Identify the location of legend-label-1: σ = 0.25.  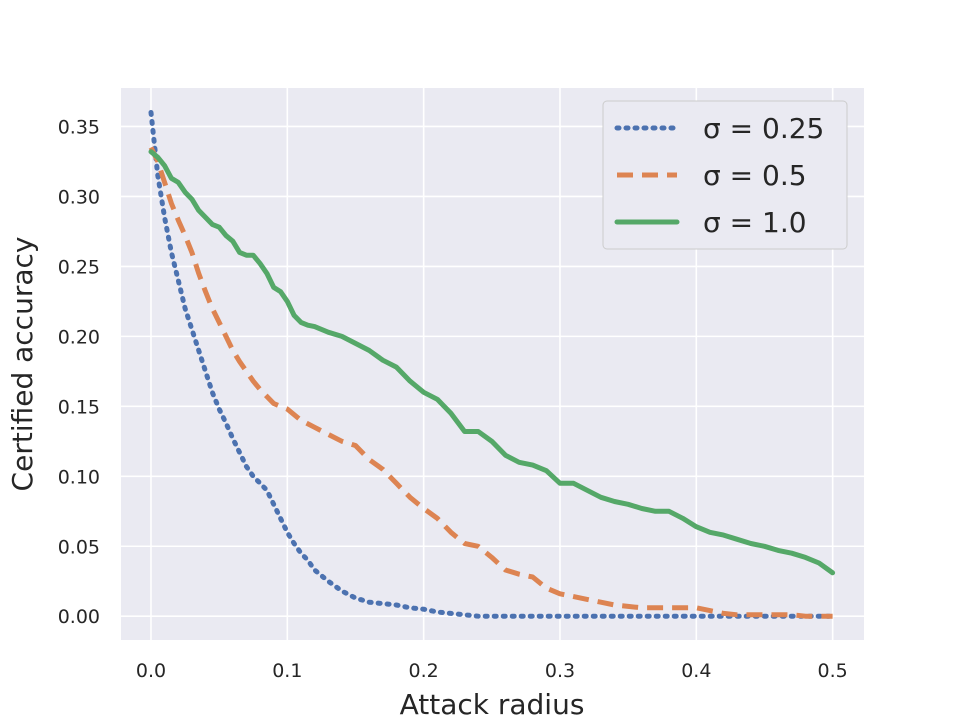
(763, 128).